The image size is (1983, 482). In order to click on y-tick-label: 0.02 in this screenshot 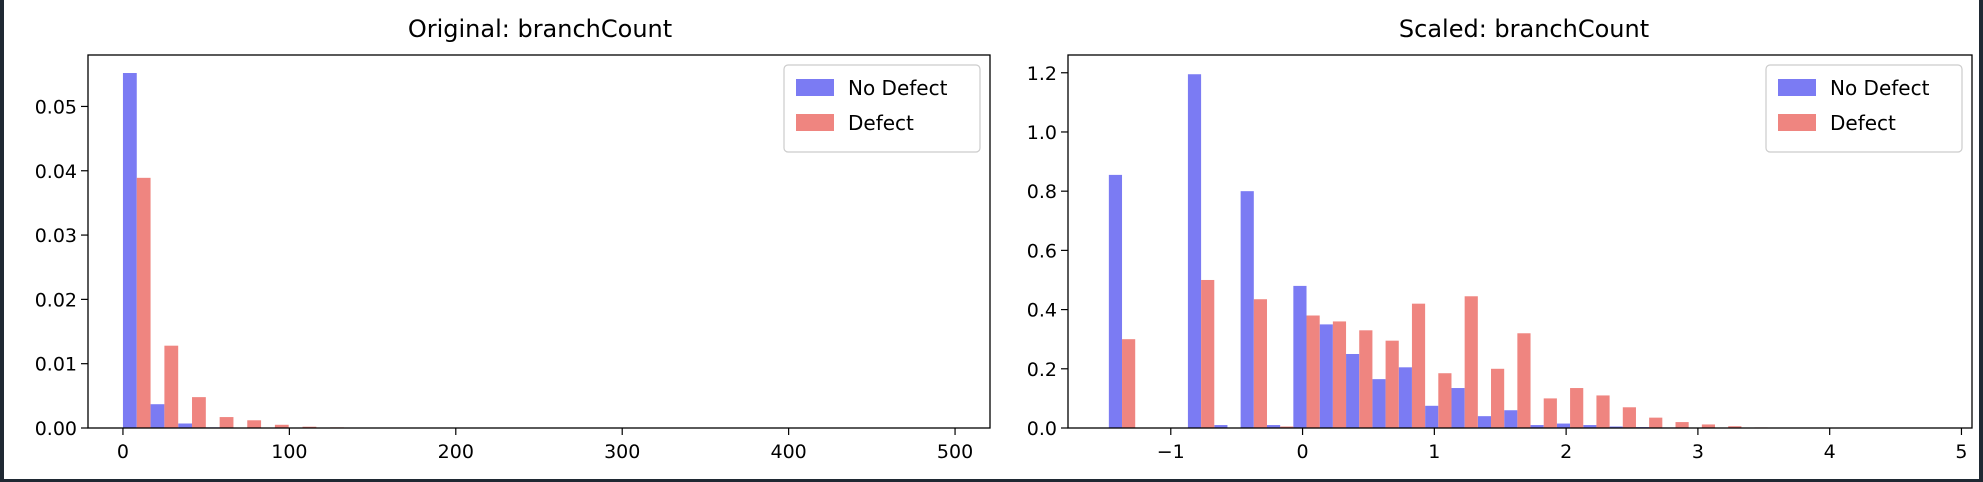, I will do `click(56, 300)`.